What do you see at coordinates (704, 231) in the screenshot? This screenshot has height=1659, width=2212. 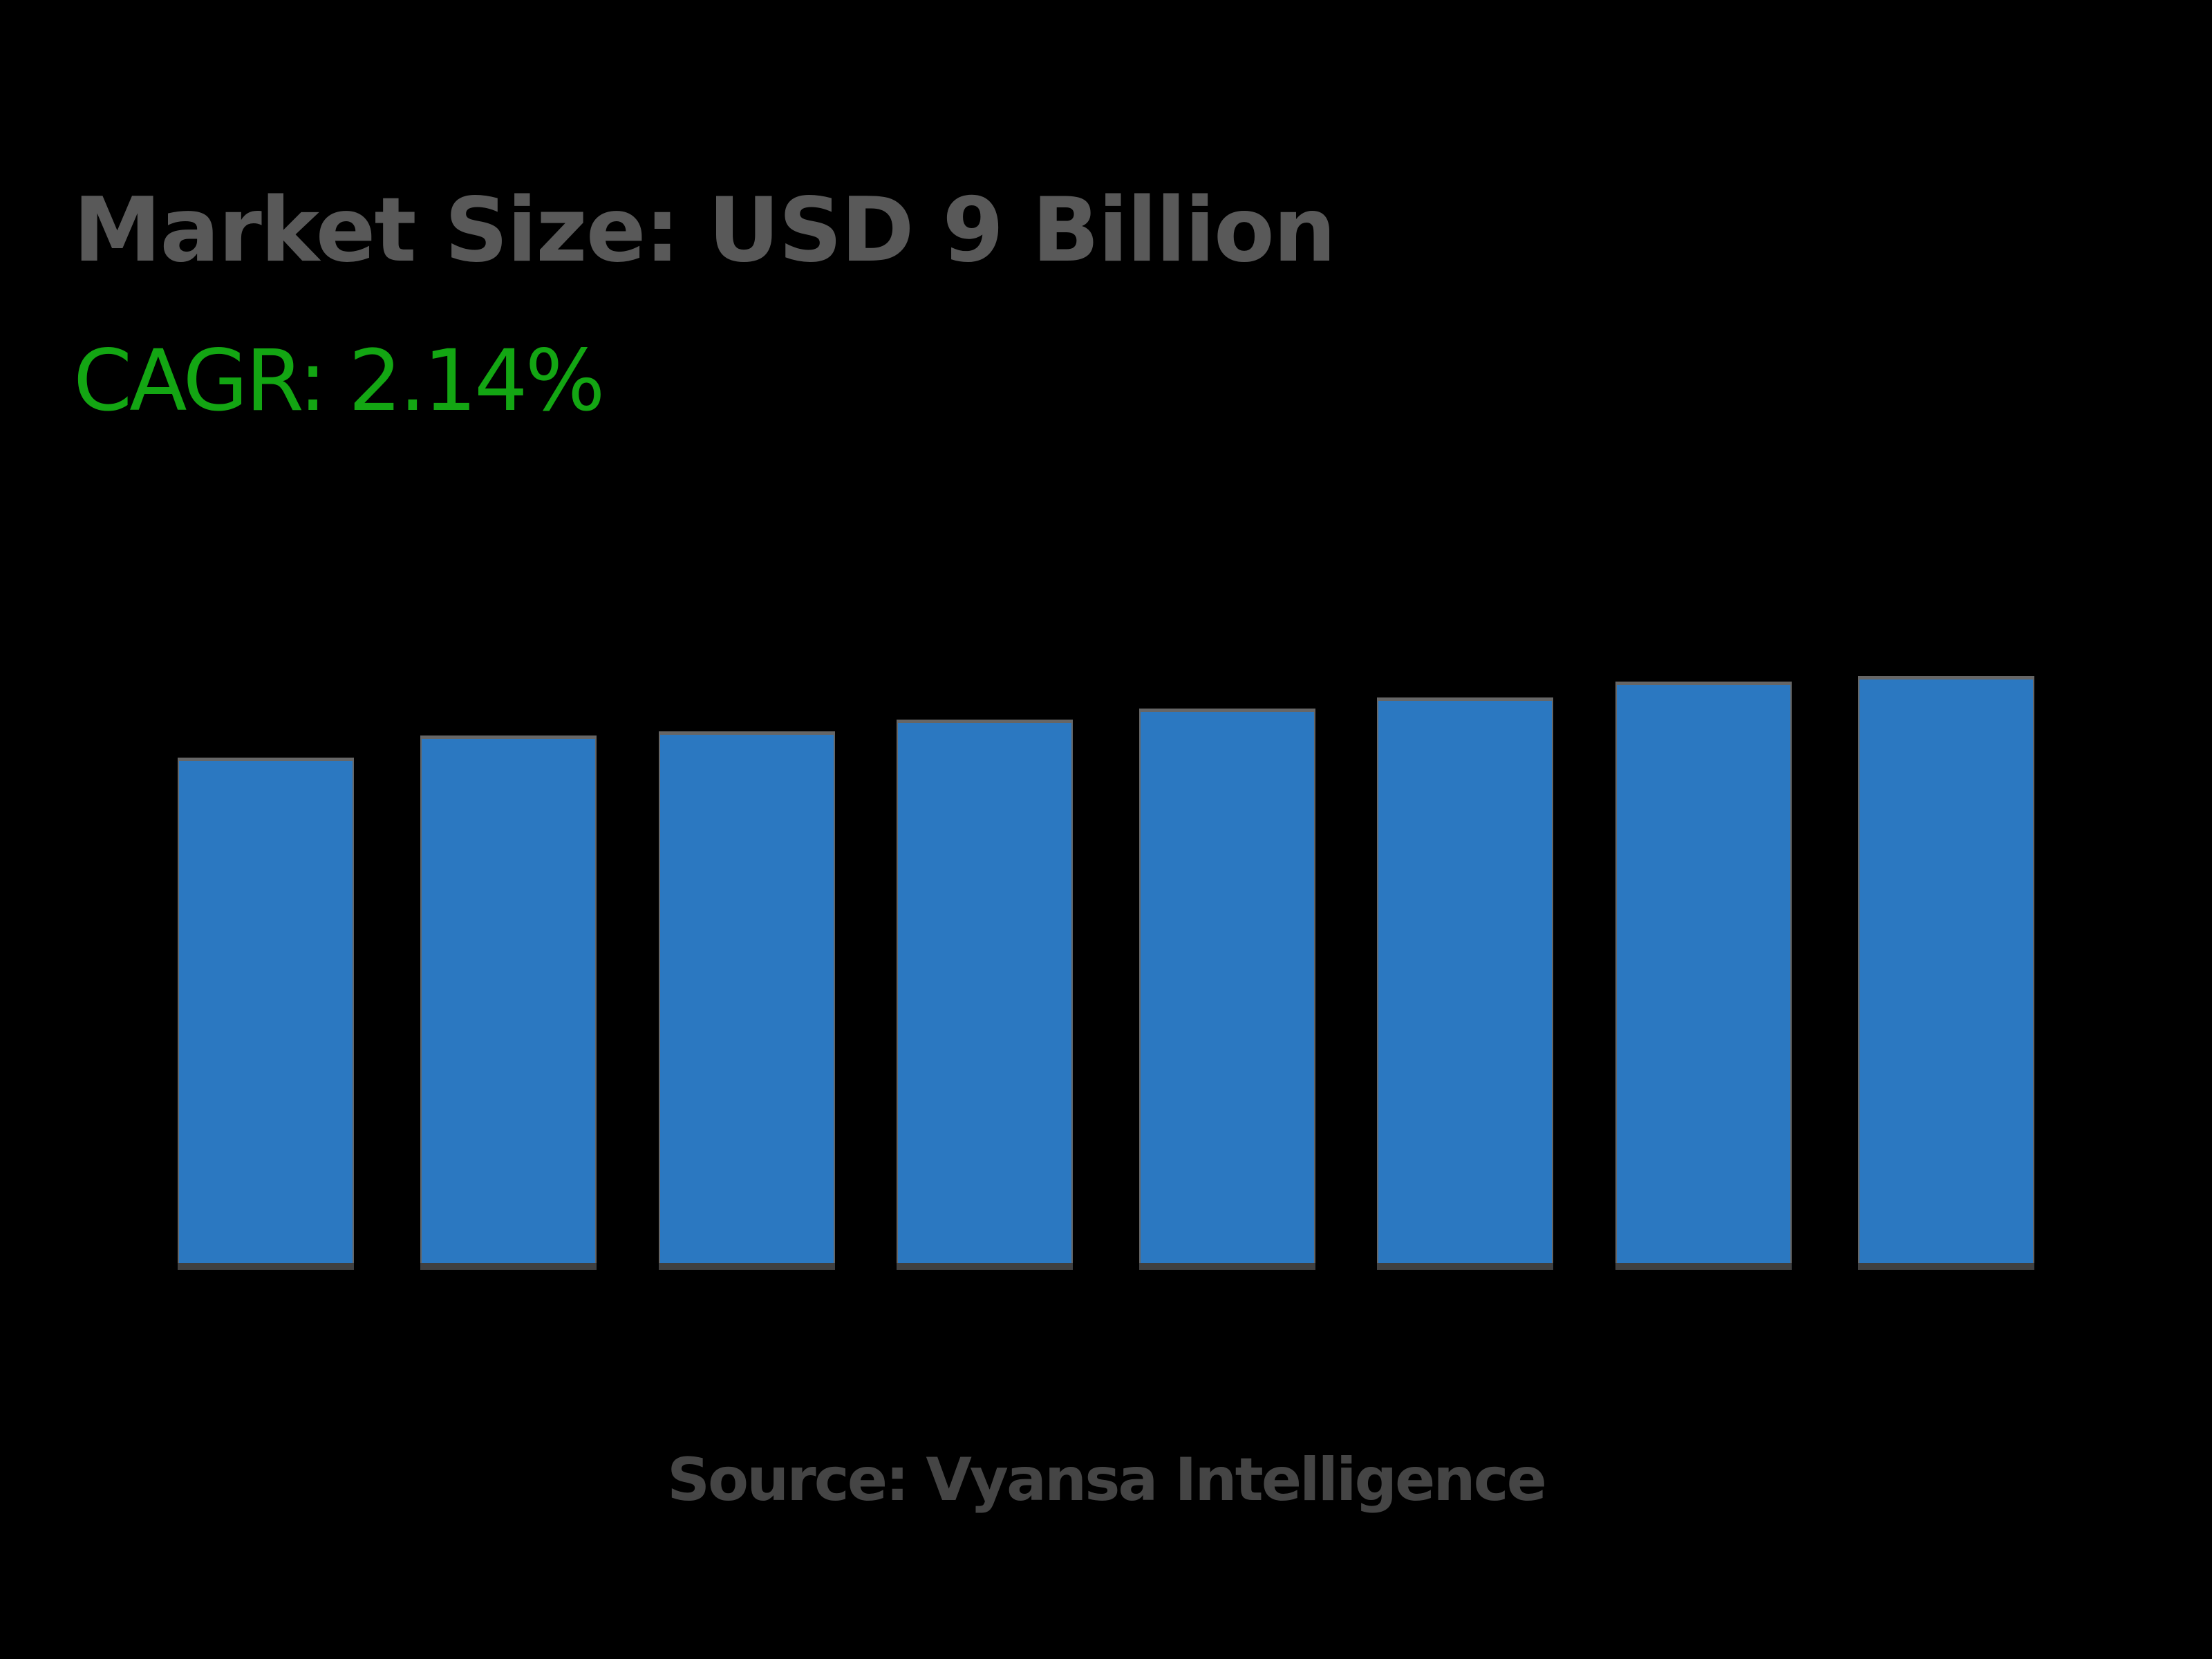 I see `market-size-title: Market Size: USD 9 Billion` at bounding box center [704, 231].